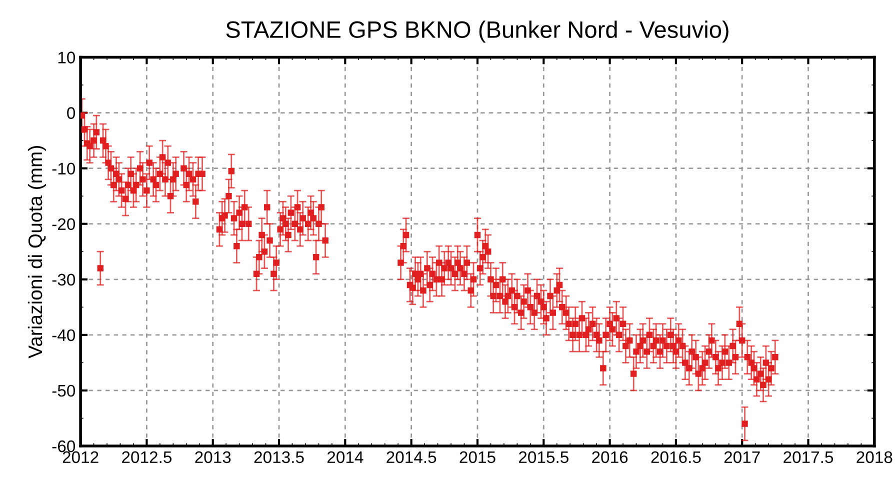 This screenshot has height=477, width=895. Describe the element at coordinates (67, 58) in the screenshot. I see `y-tick-label: 10` at that location.